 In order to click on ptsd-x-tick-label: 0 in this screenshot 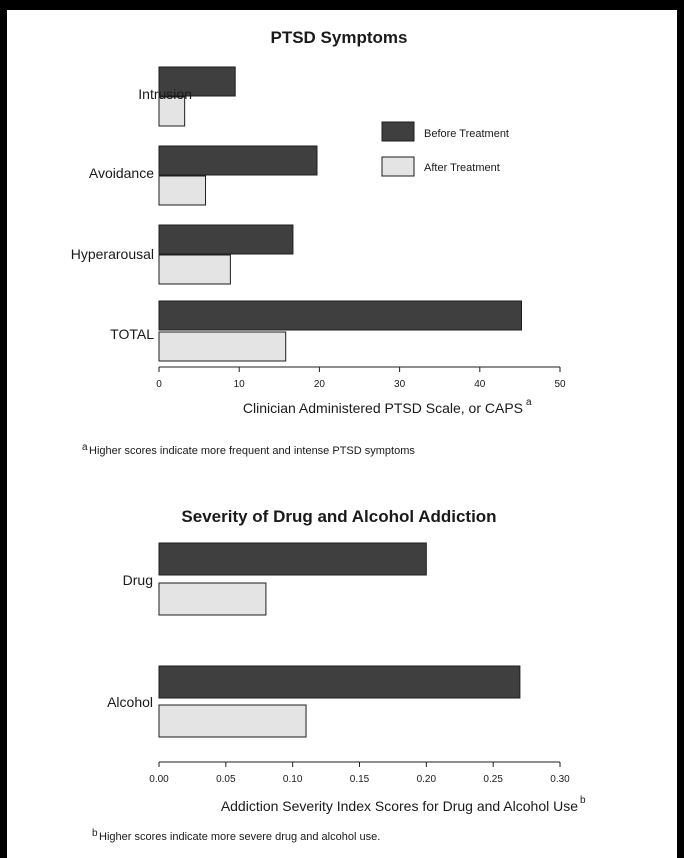, I will do `click(159, 384)`.